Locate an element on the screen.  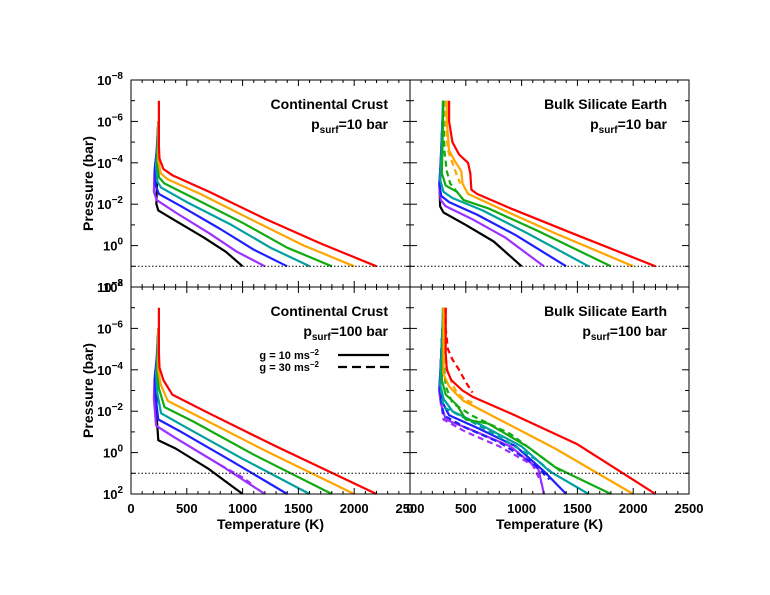
panel-4-subtitle: psurf=100 bar is located at coordinates (624, 333).